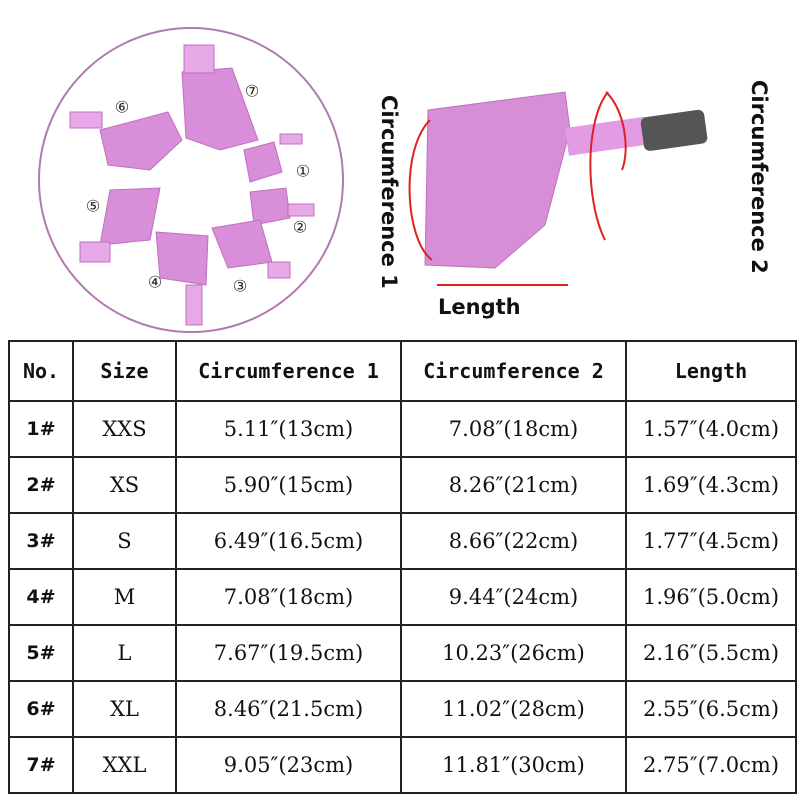 The height and width of the screenshot is (800, 800). I want to click on size-number: ③, so click(240, 286).